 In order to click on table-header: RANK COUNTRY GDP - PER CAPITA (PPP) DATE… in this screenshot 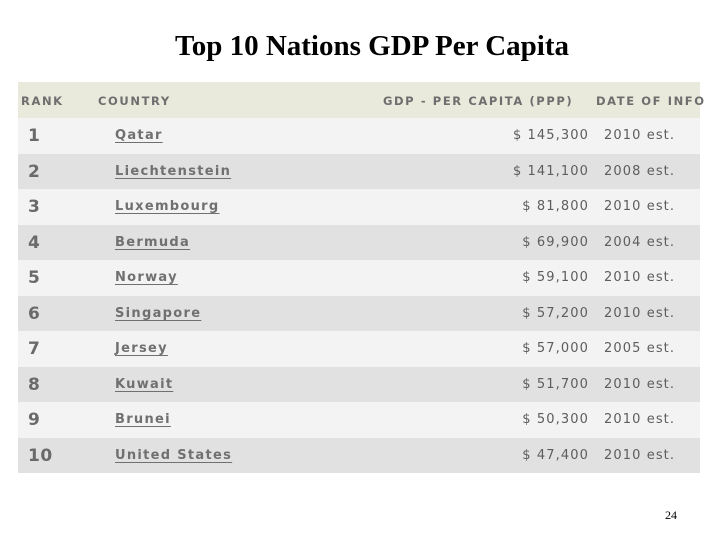, I will do `click(361, 100)`.